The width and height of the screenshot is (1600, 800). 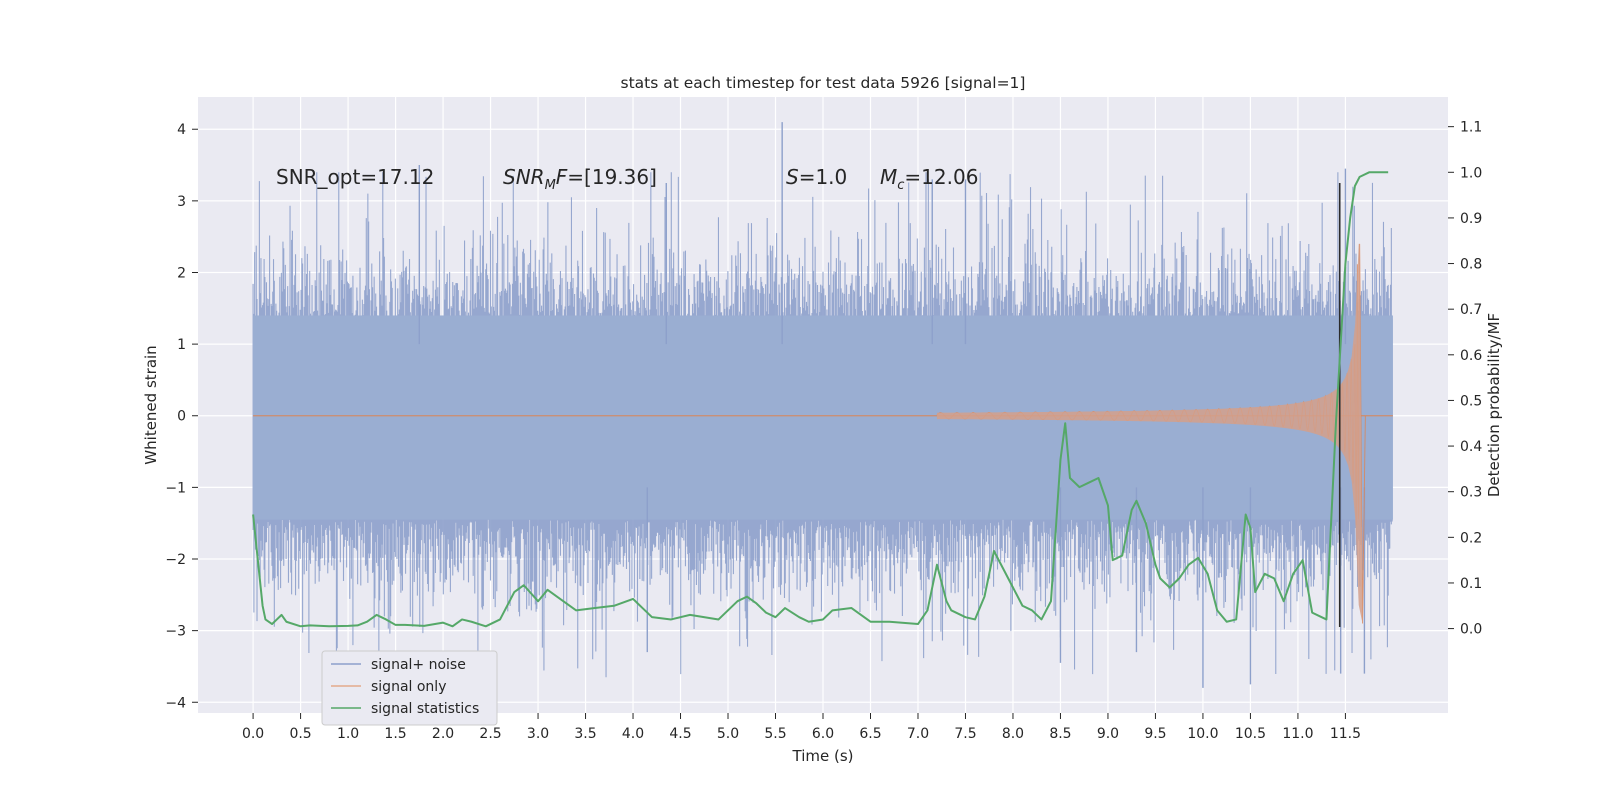 What do you see at coordinates (1155, 734) in the screenshot?
I see `x-tick-label-19: 9.5` at bounding box center [1155, 734].